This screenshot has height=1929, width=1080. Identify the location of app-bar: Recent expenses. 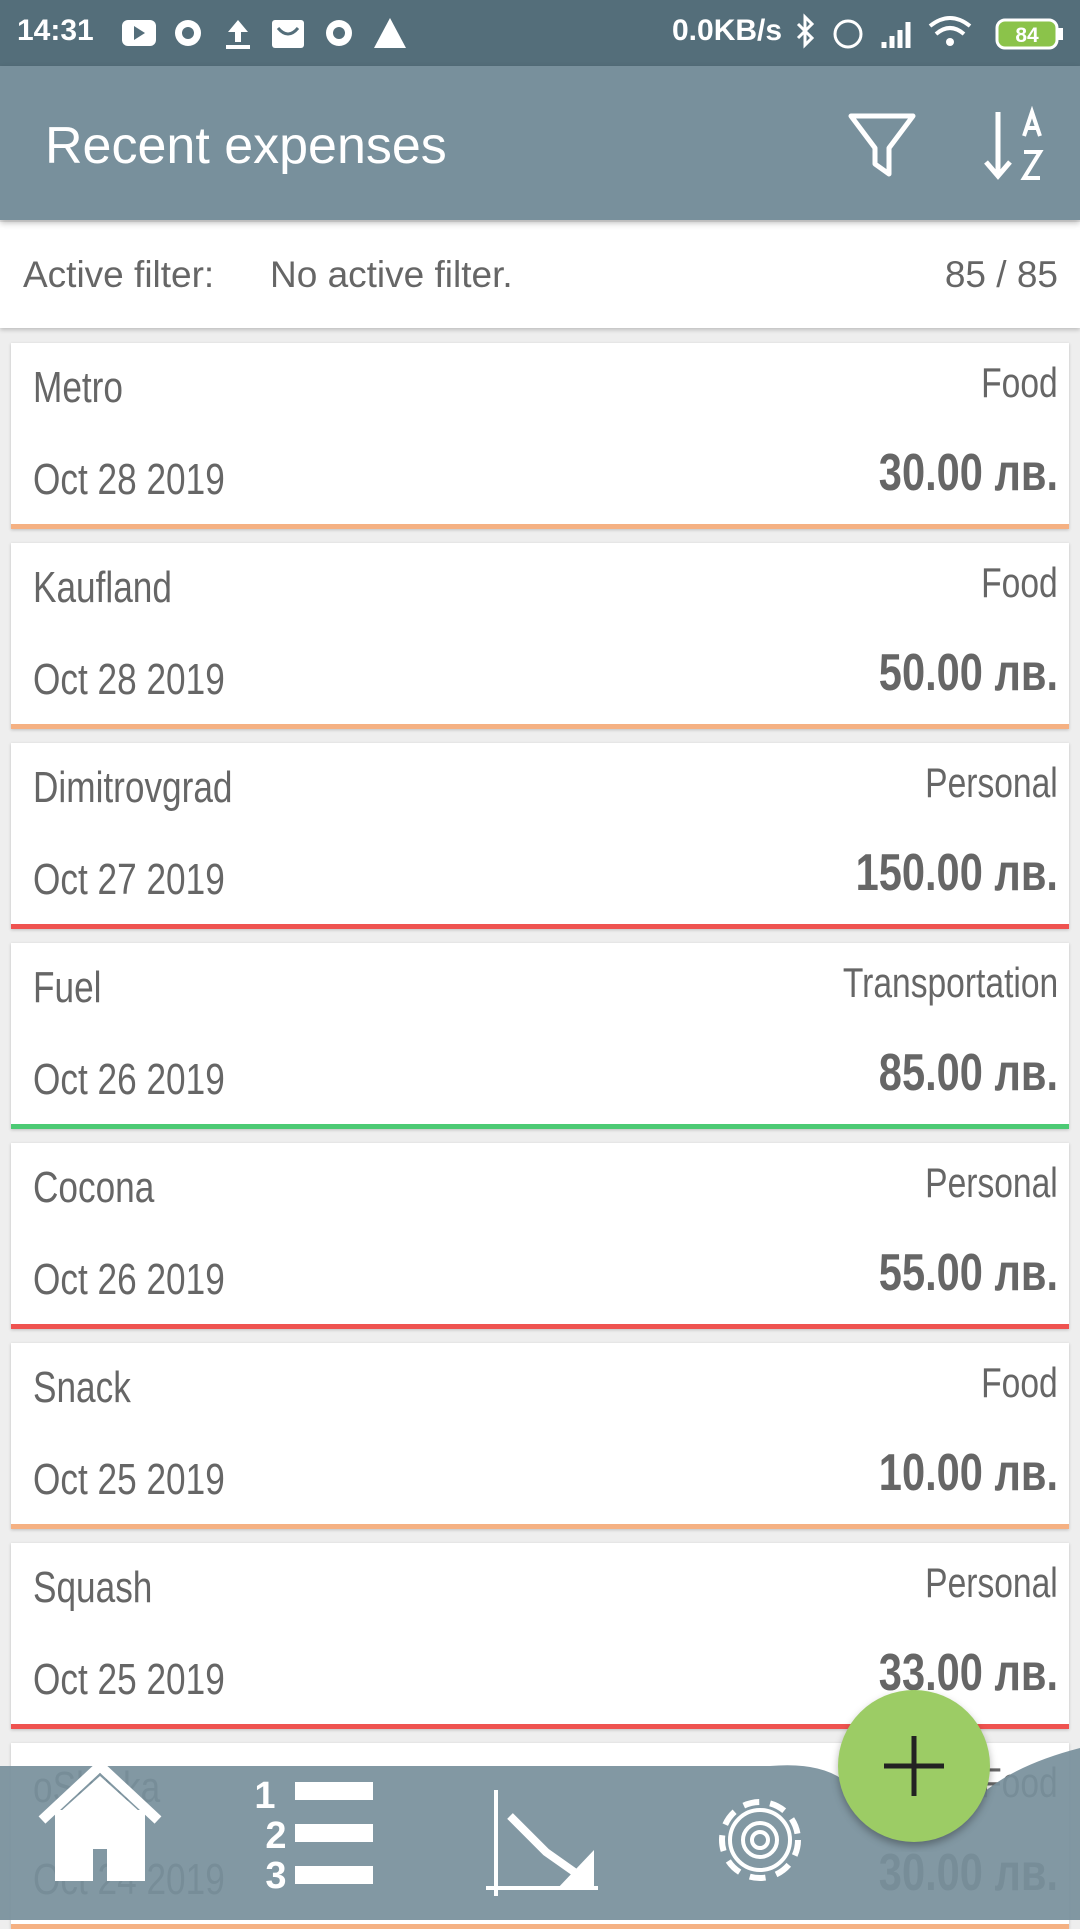
(540, 143).